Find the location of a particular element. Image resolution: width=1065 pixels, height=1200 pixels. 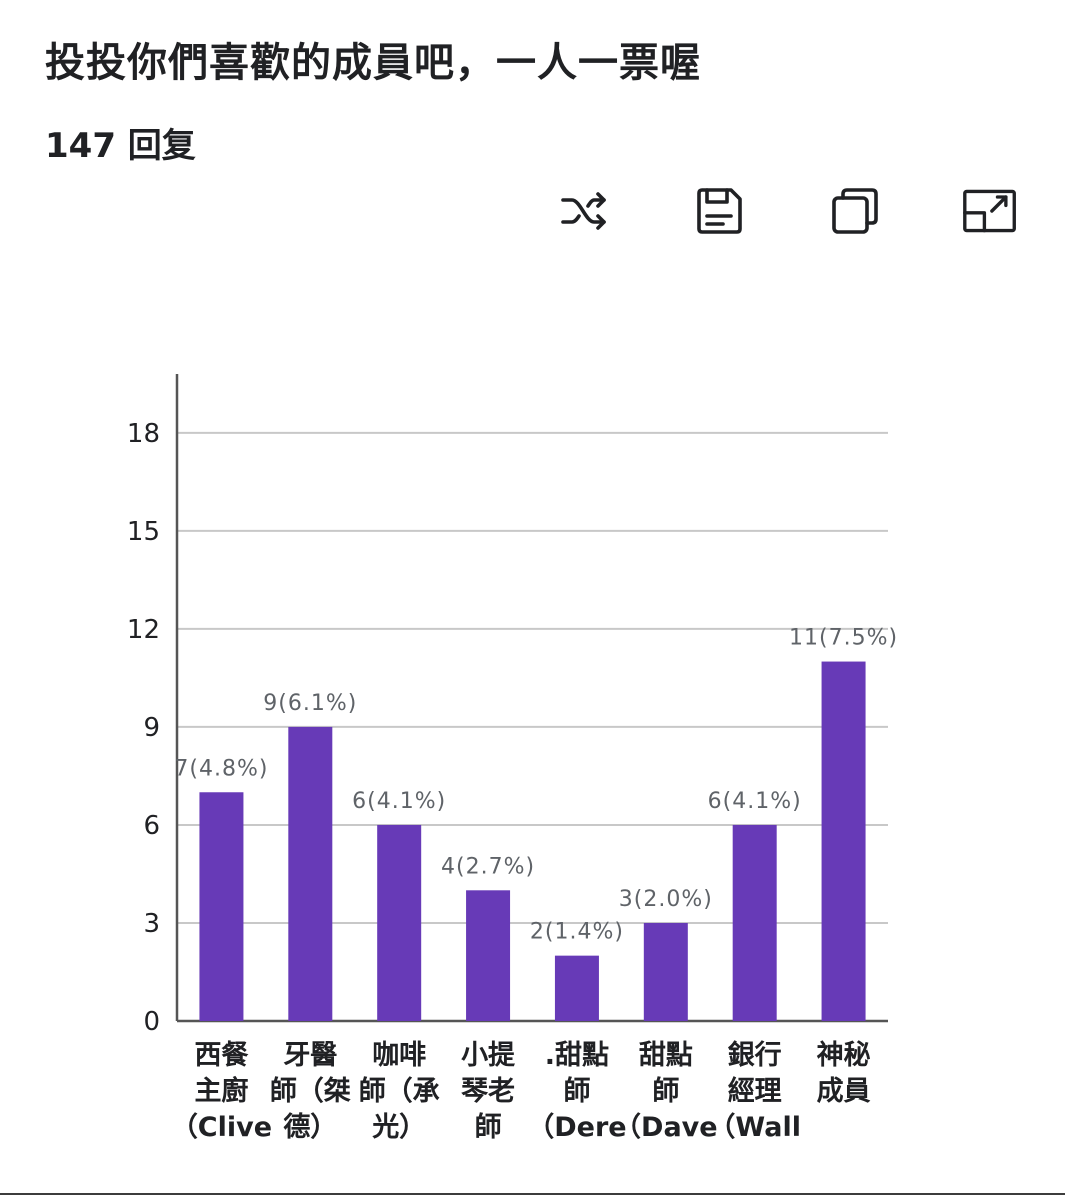

x-tick-label: 牙醫 is located at coordinates (310, 1055).